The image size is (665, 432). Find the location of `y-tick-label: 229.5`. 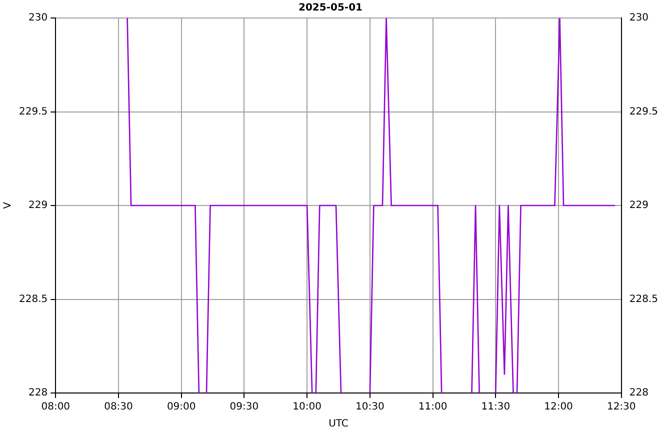

y-tick-label: 229.5 is located at coordinates (33, 112).